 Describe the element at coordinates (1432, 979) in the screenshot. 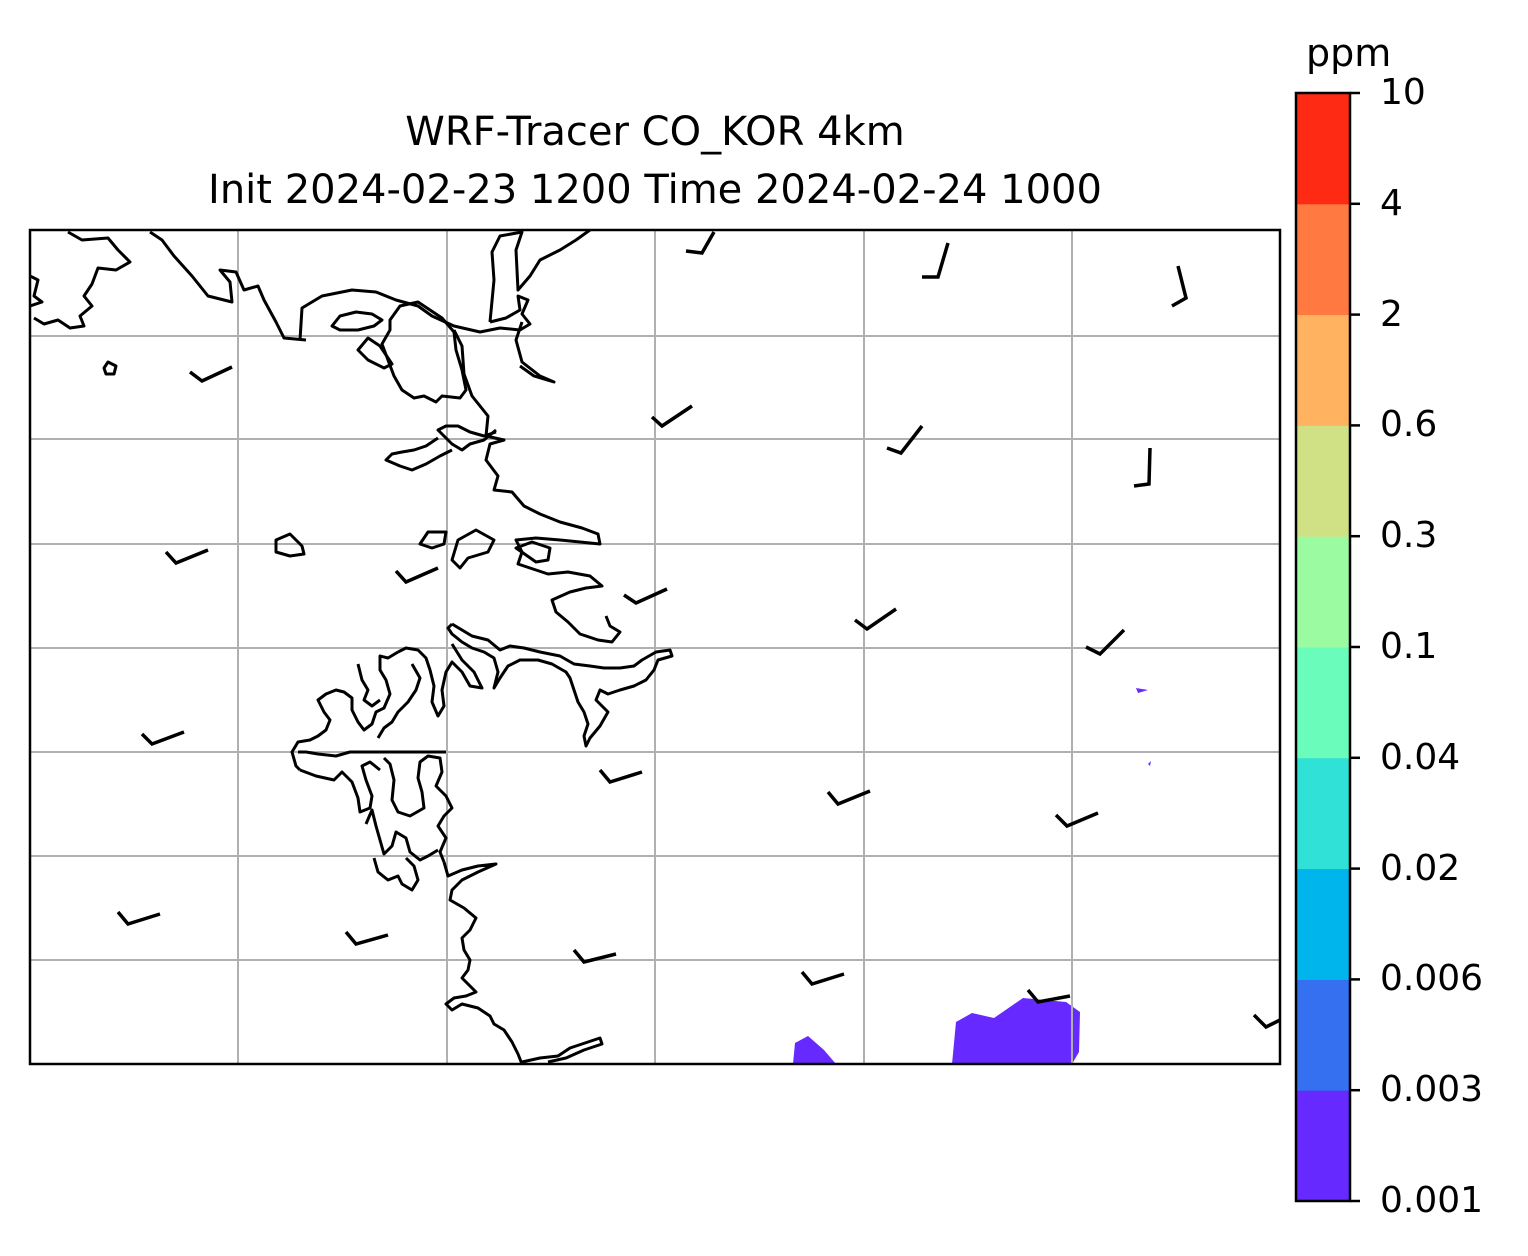

I see `colorbar-tick-label: 0.006` at that location.